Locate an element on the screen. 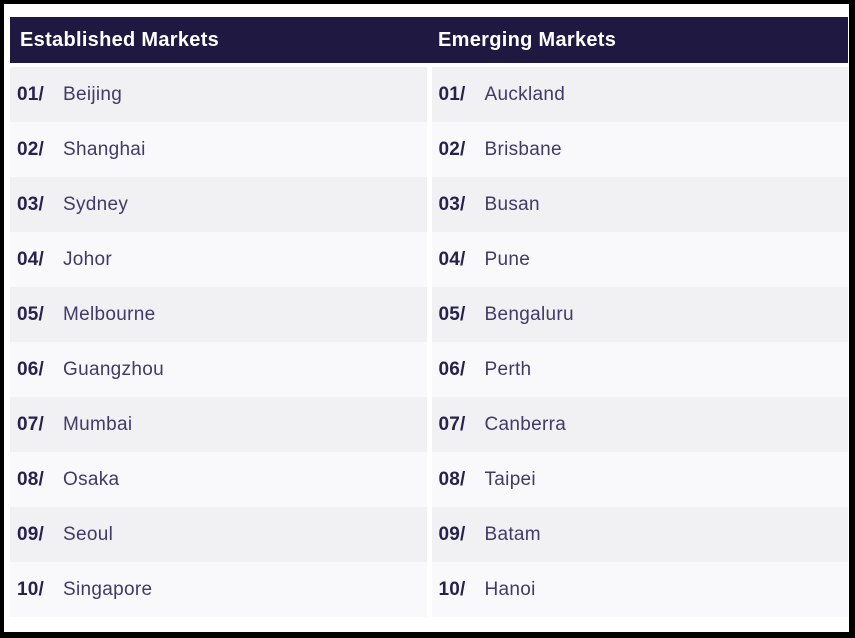  table-row: 10/ Hanoi is located at coordinates (639, 589).